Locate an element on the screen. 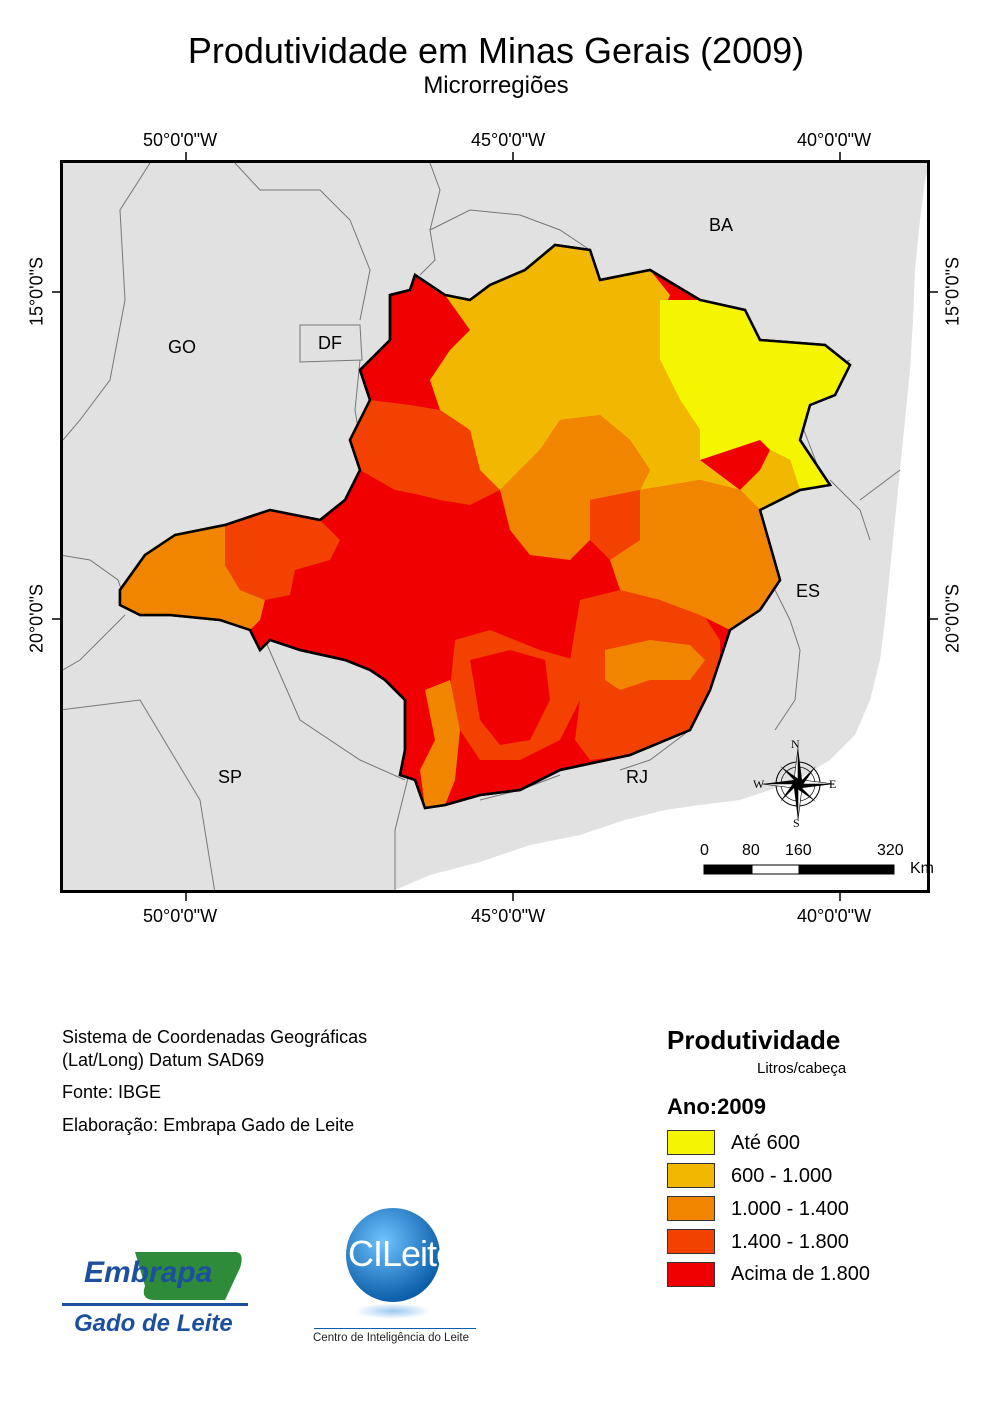 The image size is (992, 1404). embrapa-leaf-icon is located at coordinates (188, 1276).